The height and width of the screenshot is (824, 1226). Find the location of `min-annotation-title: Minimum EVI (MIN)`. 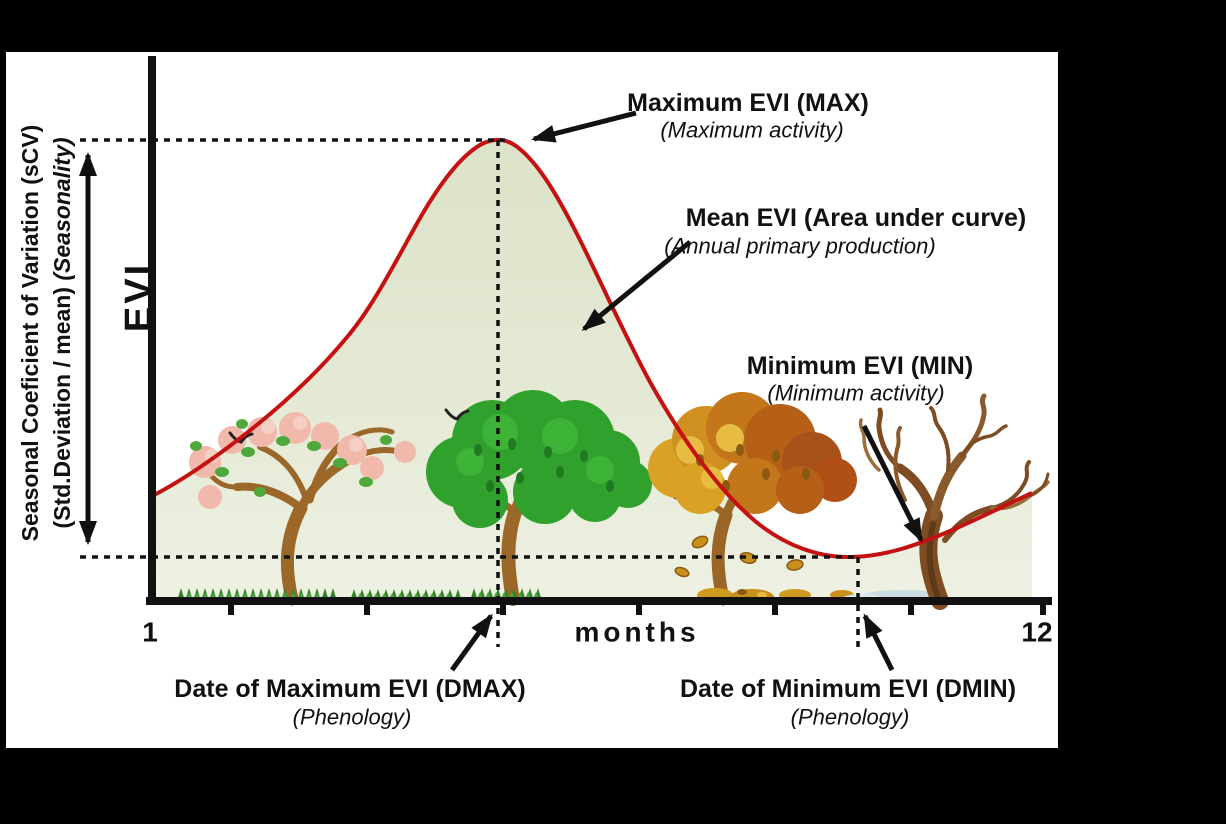

min-annotation-title: Minimum EVI (MIN) is located at coordinates (860, 365).